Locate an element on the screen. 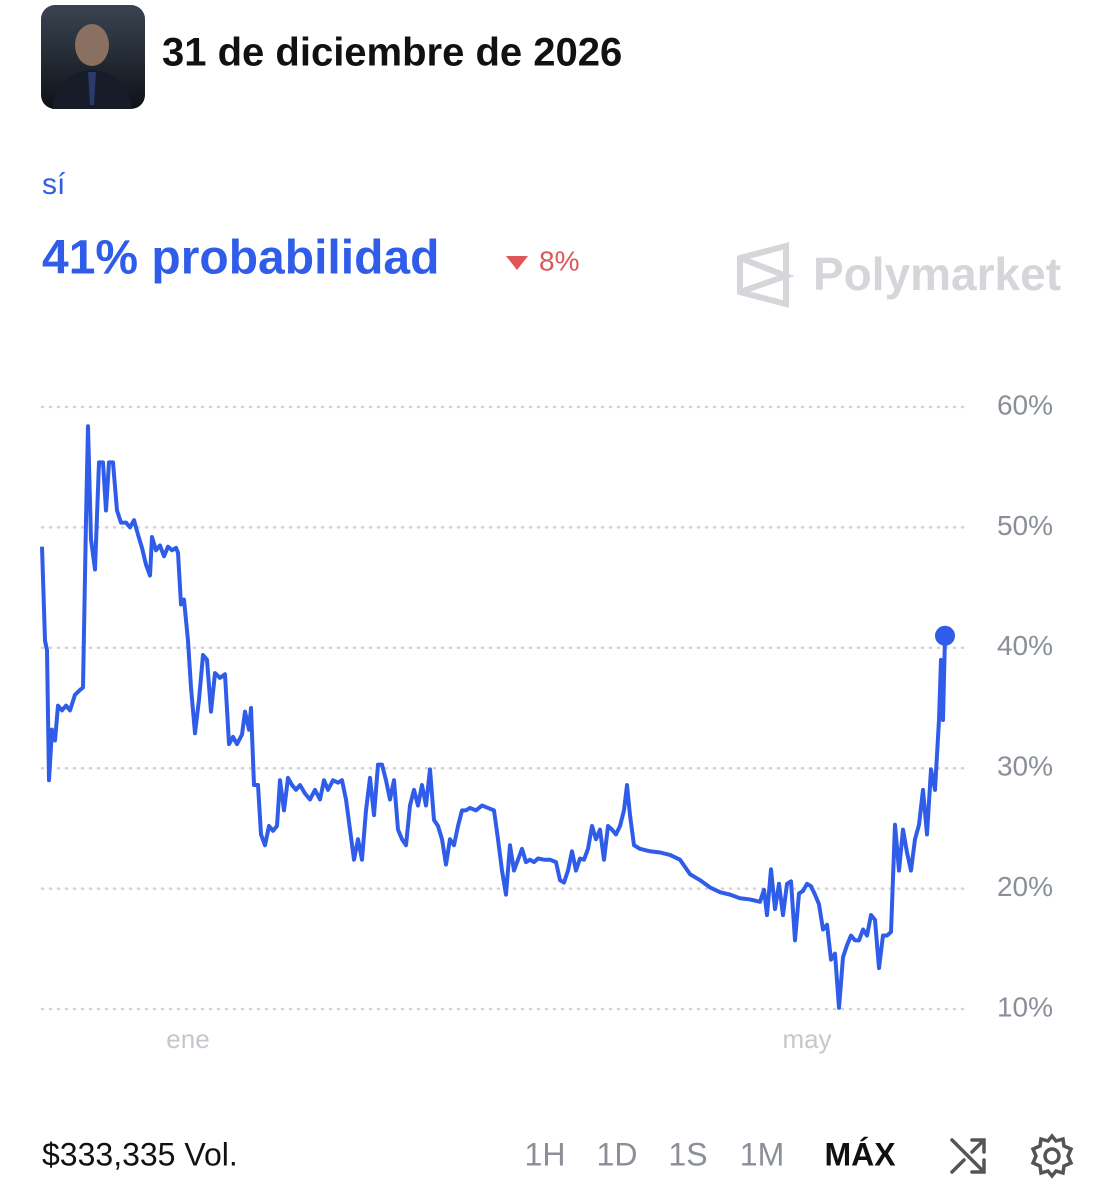 The image size is (1117, 1200). range-button: 1M is located at coordinates (762, 1154).